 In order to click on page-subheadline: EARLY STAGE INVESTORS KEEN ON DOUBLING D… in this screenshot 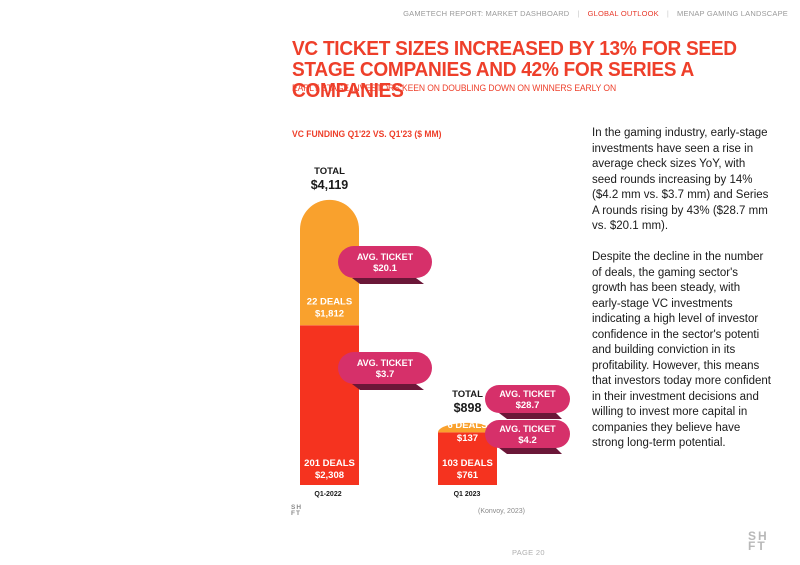, I will do `click(454, 88)`.